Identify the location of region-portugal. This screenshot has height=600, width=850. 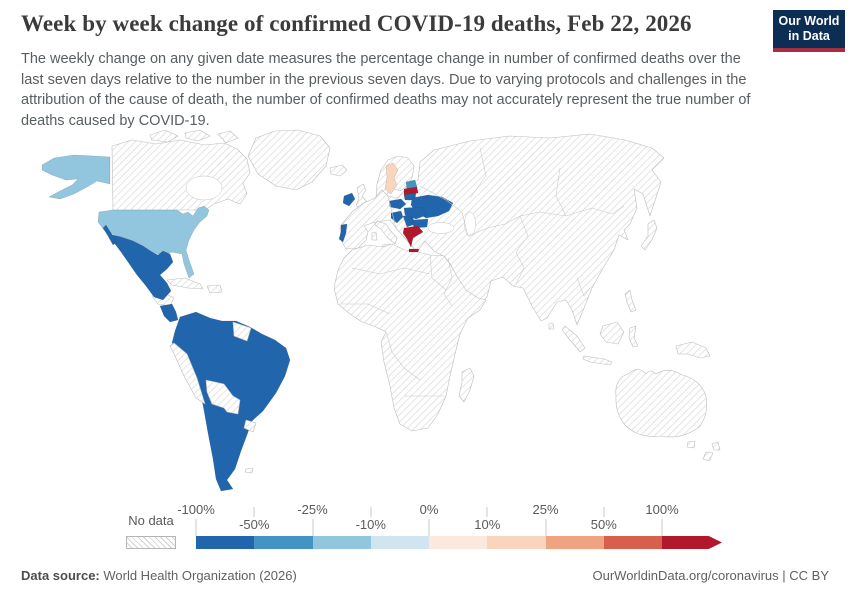
(343, 233).